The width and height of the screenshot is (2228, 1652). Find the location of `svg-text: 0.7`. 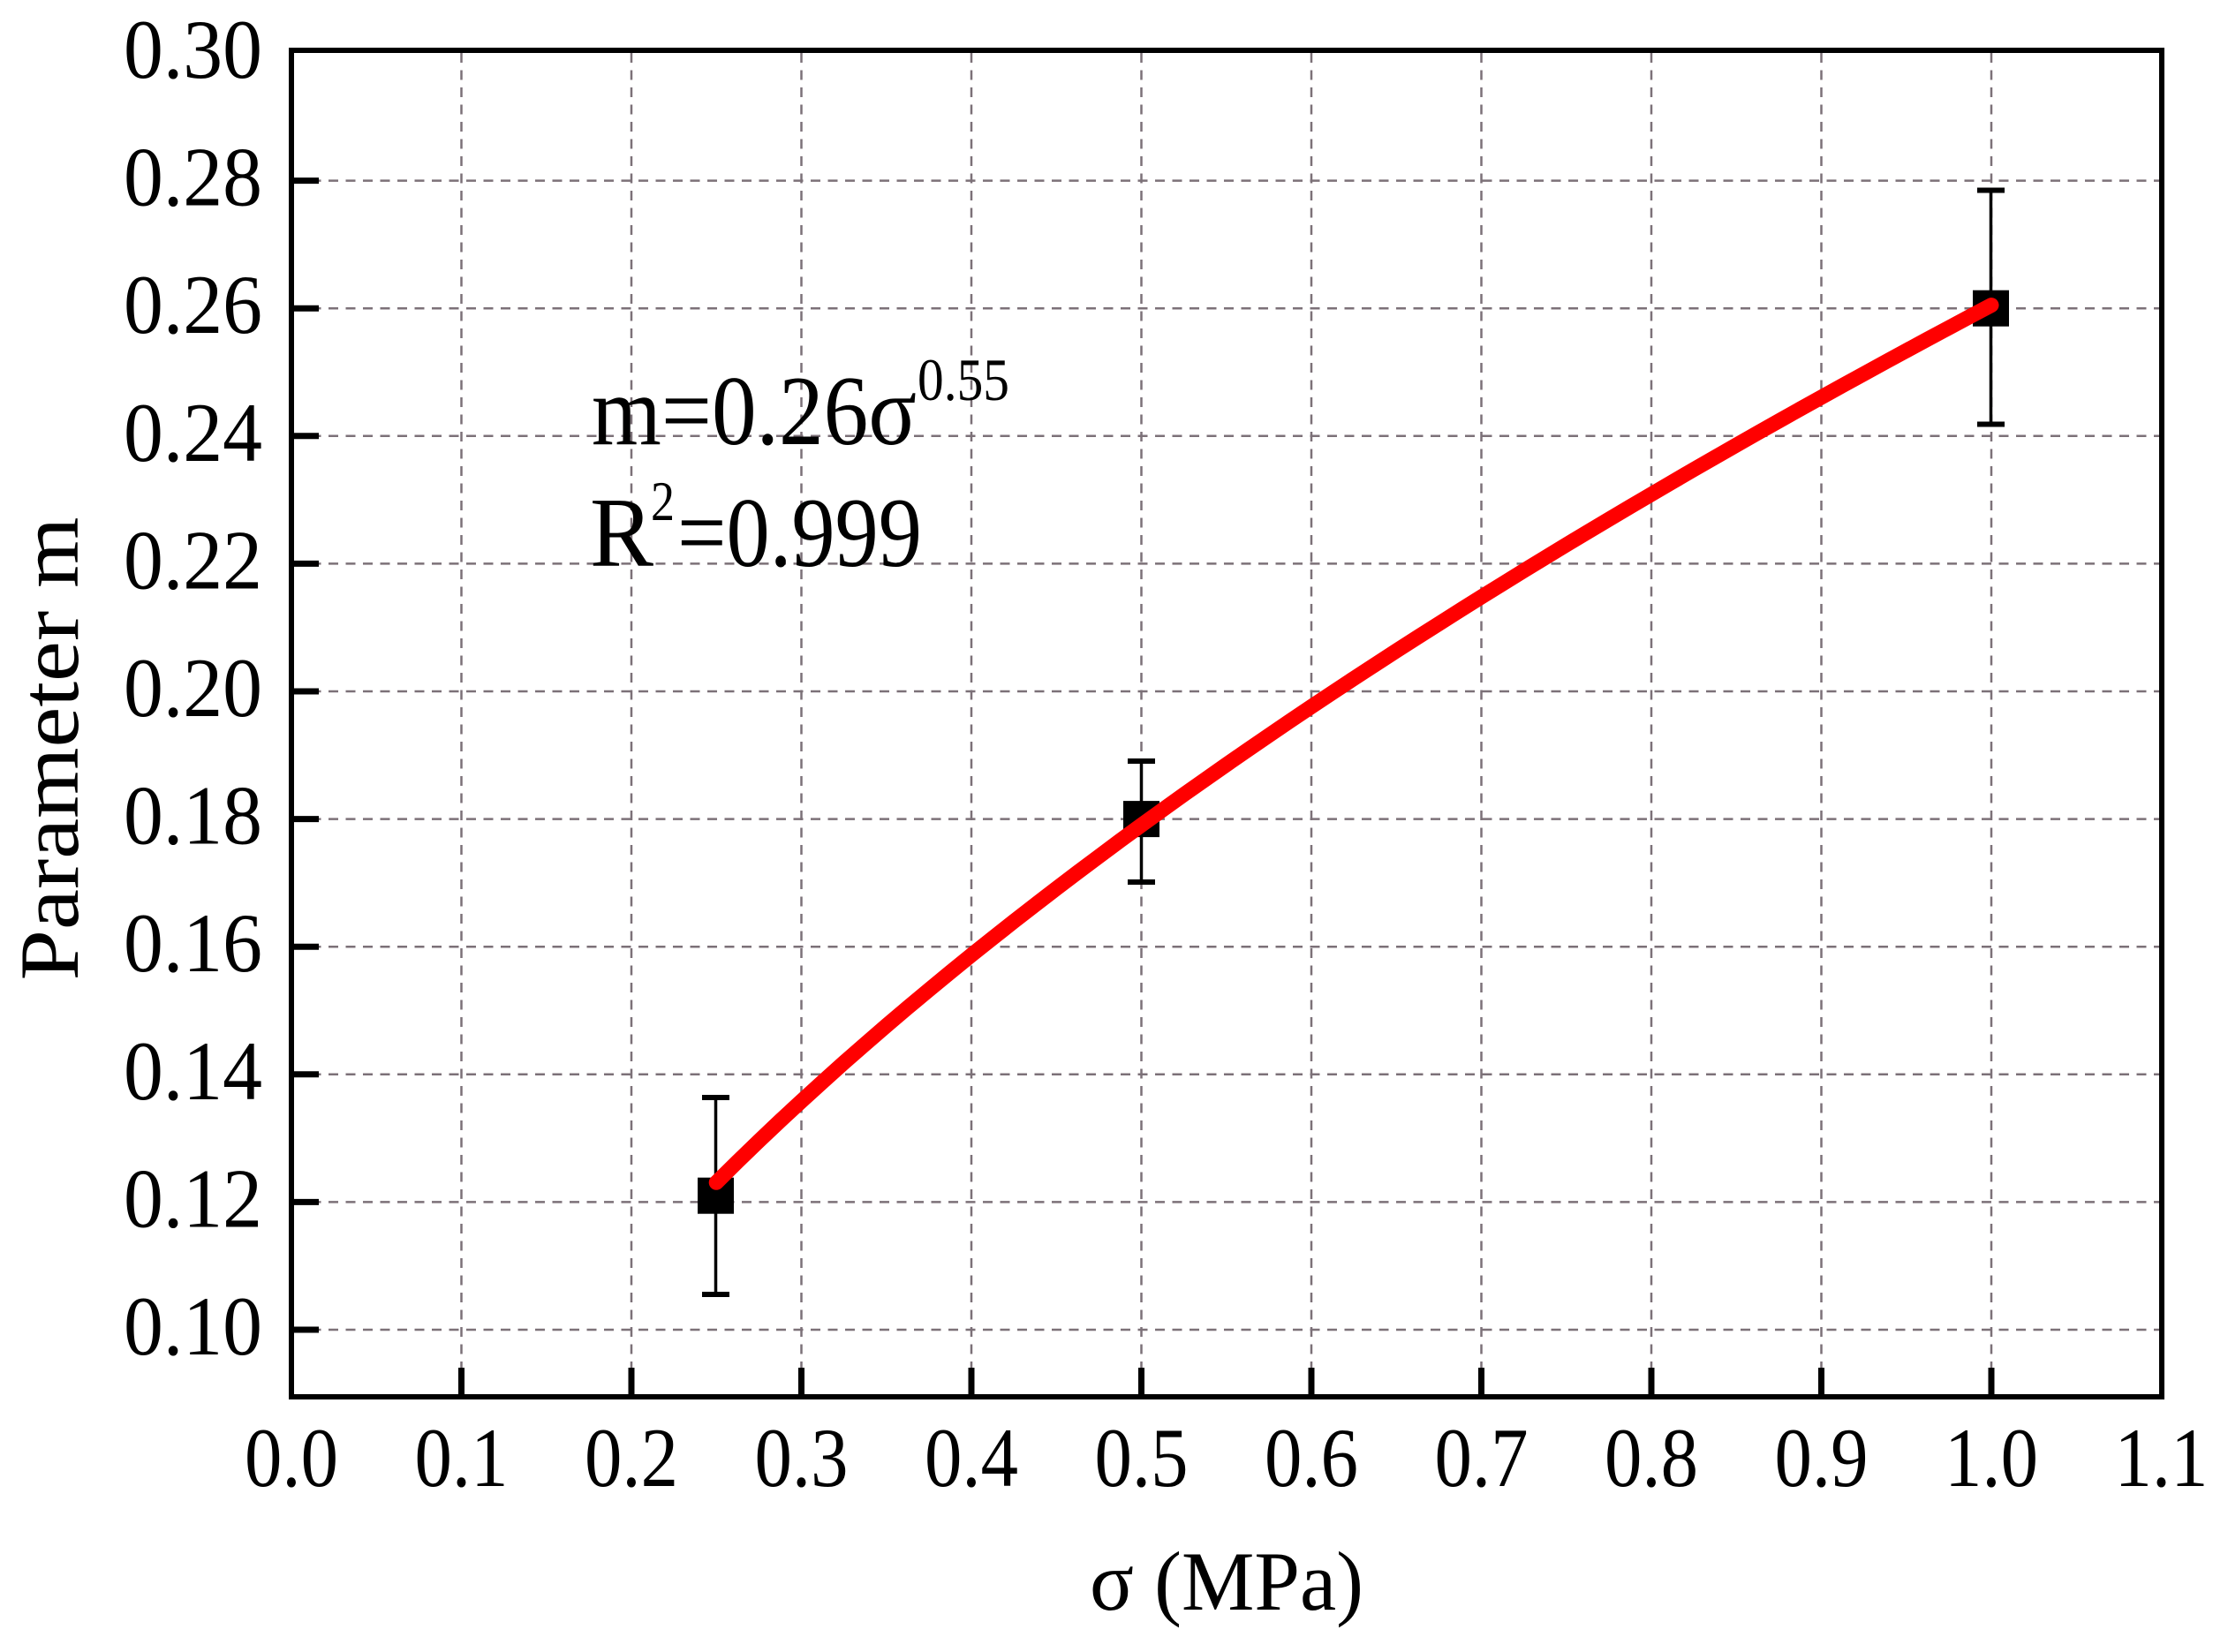

svg-text: 0.7 is located at coordinates (1482, 1458).